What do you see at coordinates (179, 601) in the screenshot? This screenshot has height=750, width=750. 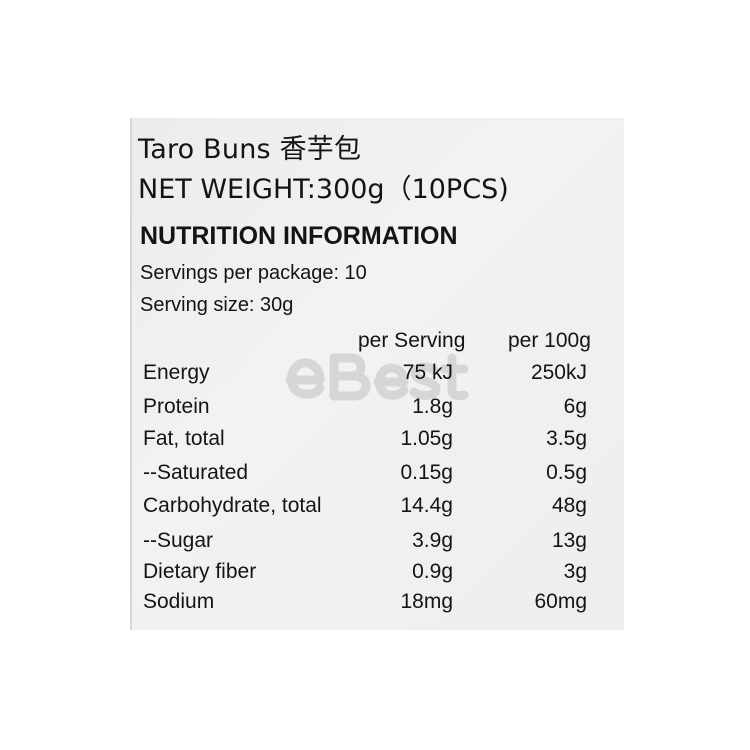 I see `nutrient-name: Sodium` at bounding box center [179, 601].